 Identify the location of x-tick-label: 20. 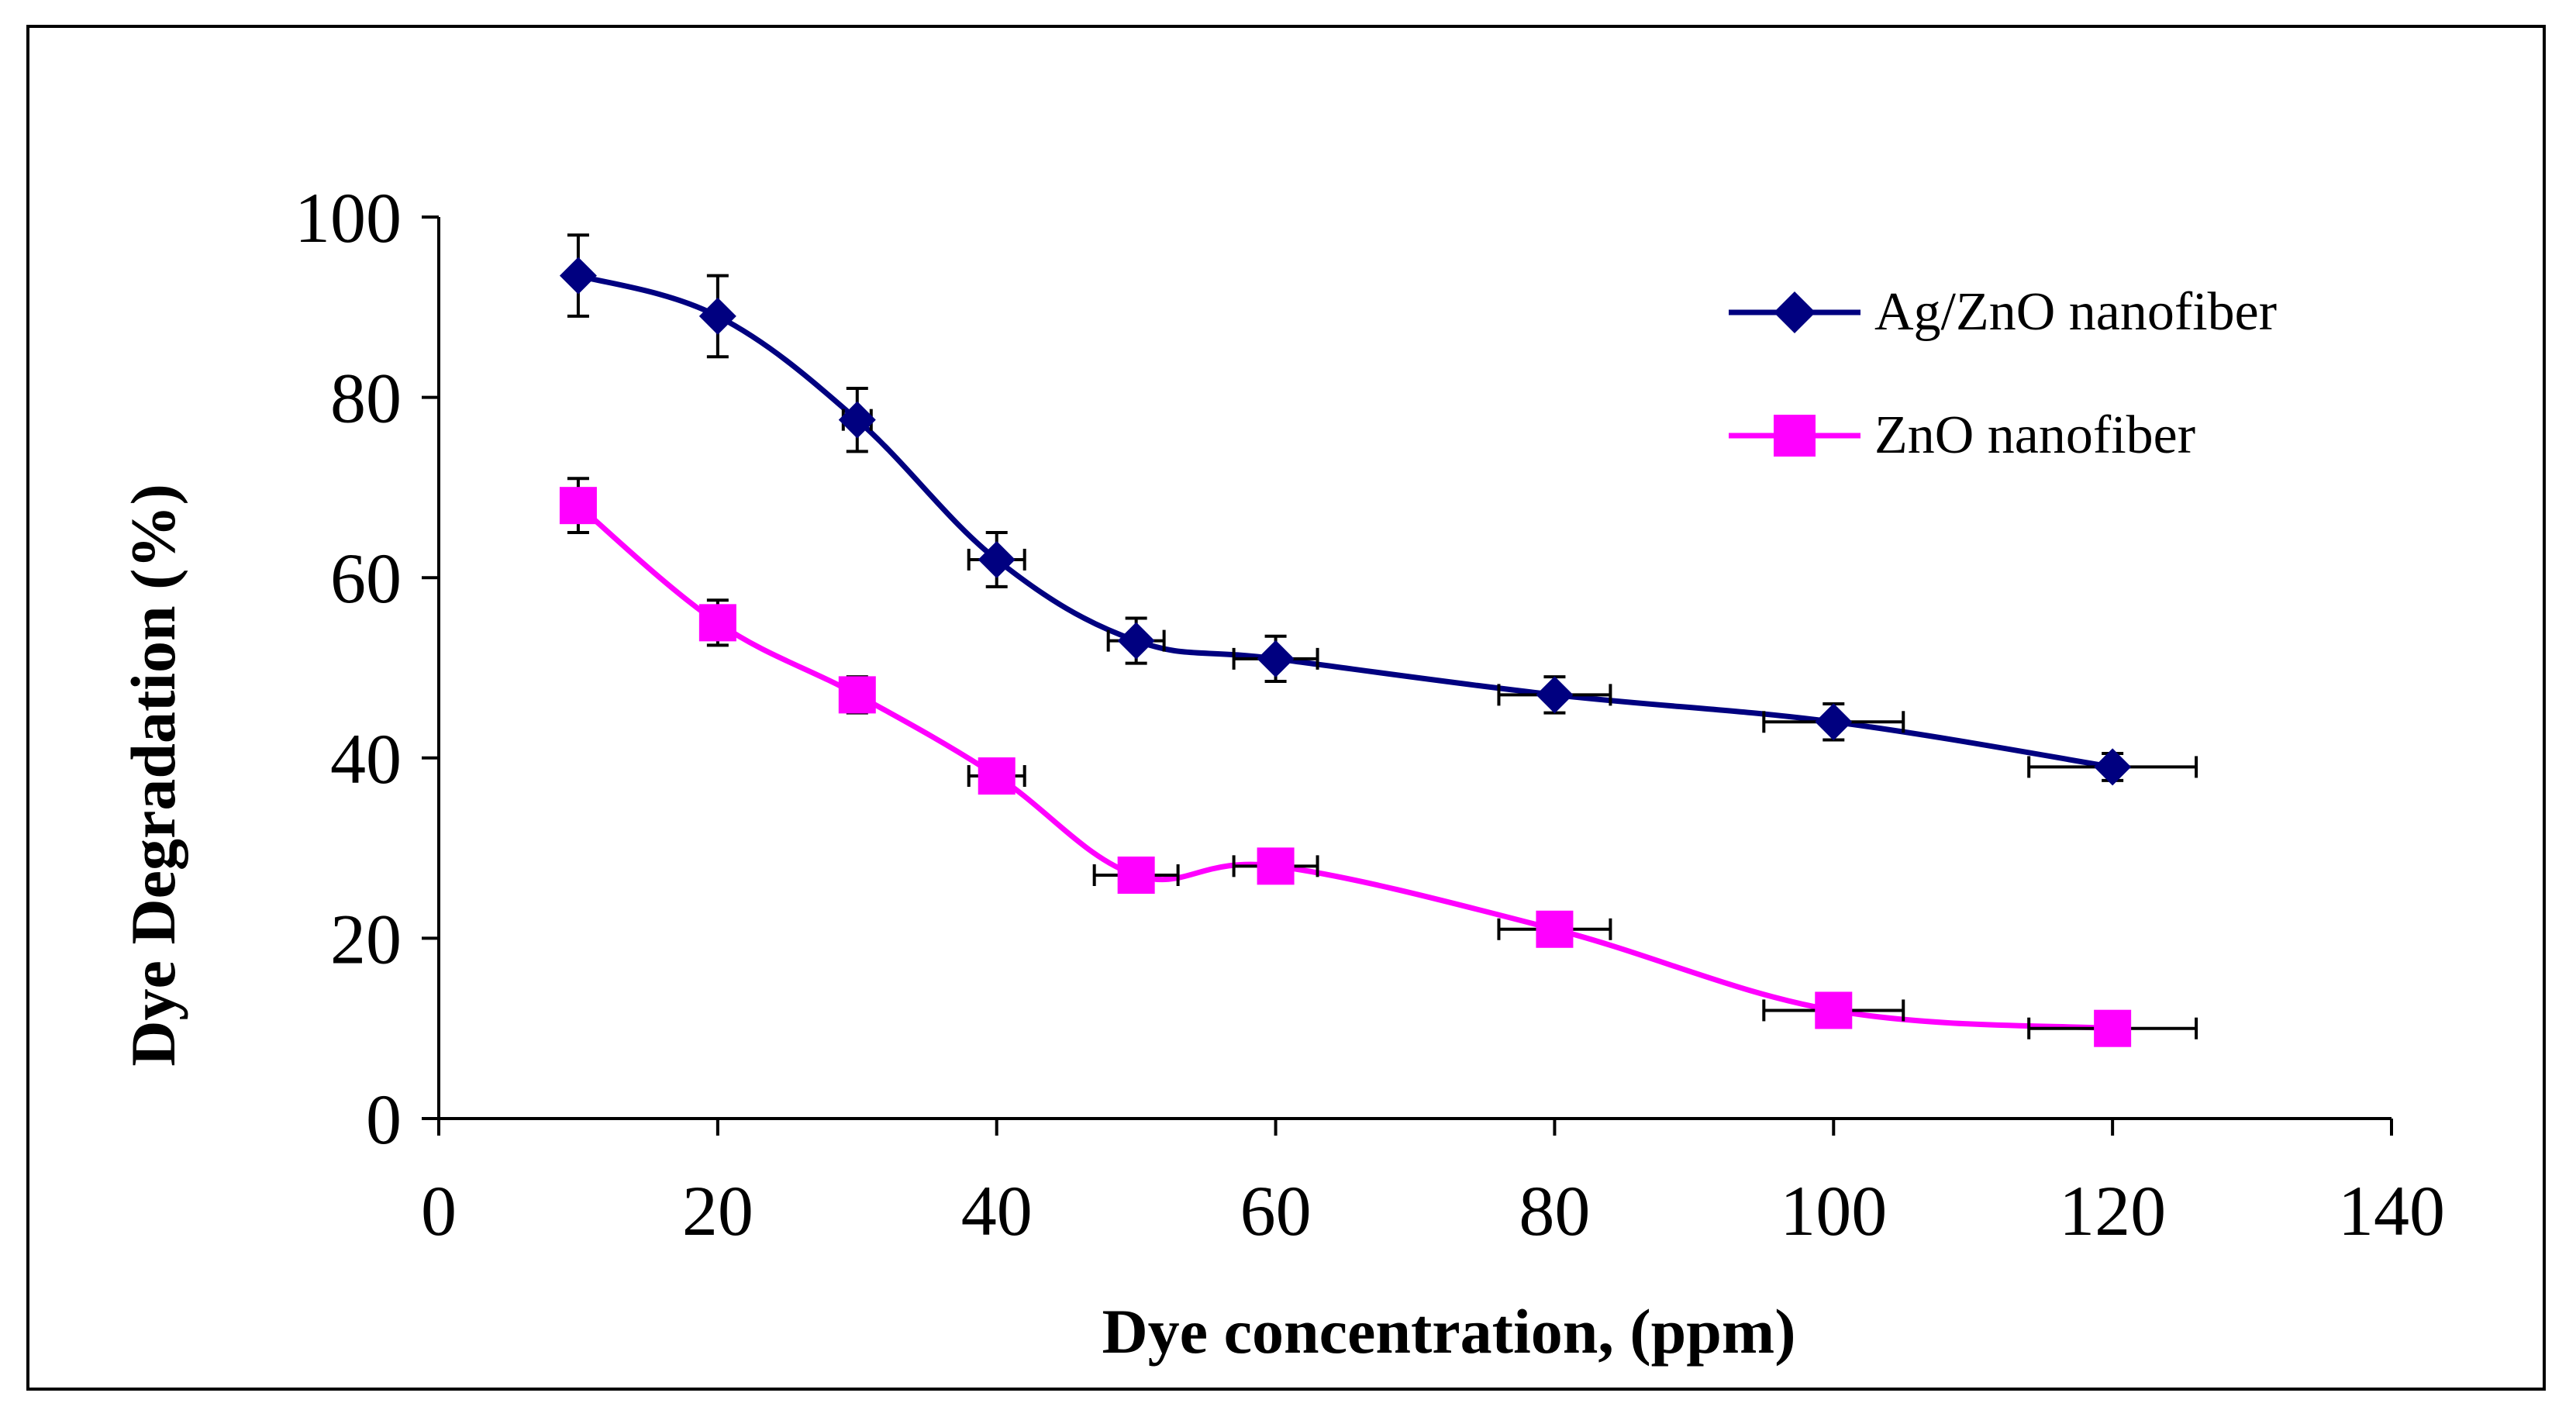
(717, 1210).